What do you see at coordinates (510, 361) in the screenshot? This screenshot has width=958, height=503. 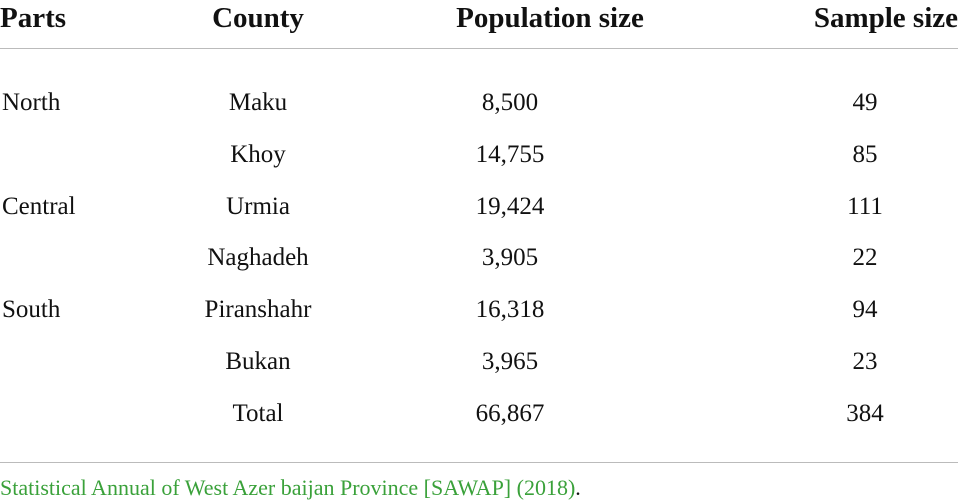 I see `population-cell: 3,965` at bounding box center [510, 361].